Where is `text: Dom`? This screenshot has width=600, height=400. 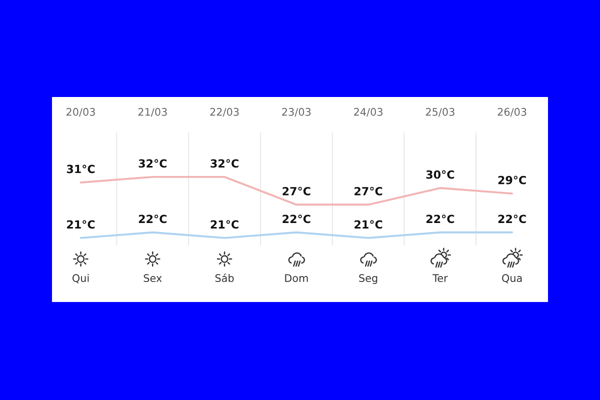
text: Dom is located at coordinates (296, 278).